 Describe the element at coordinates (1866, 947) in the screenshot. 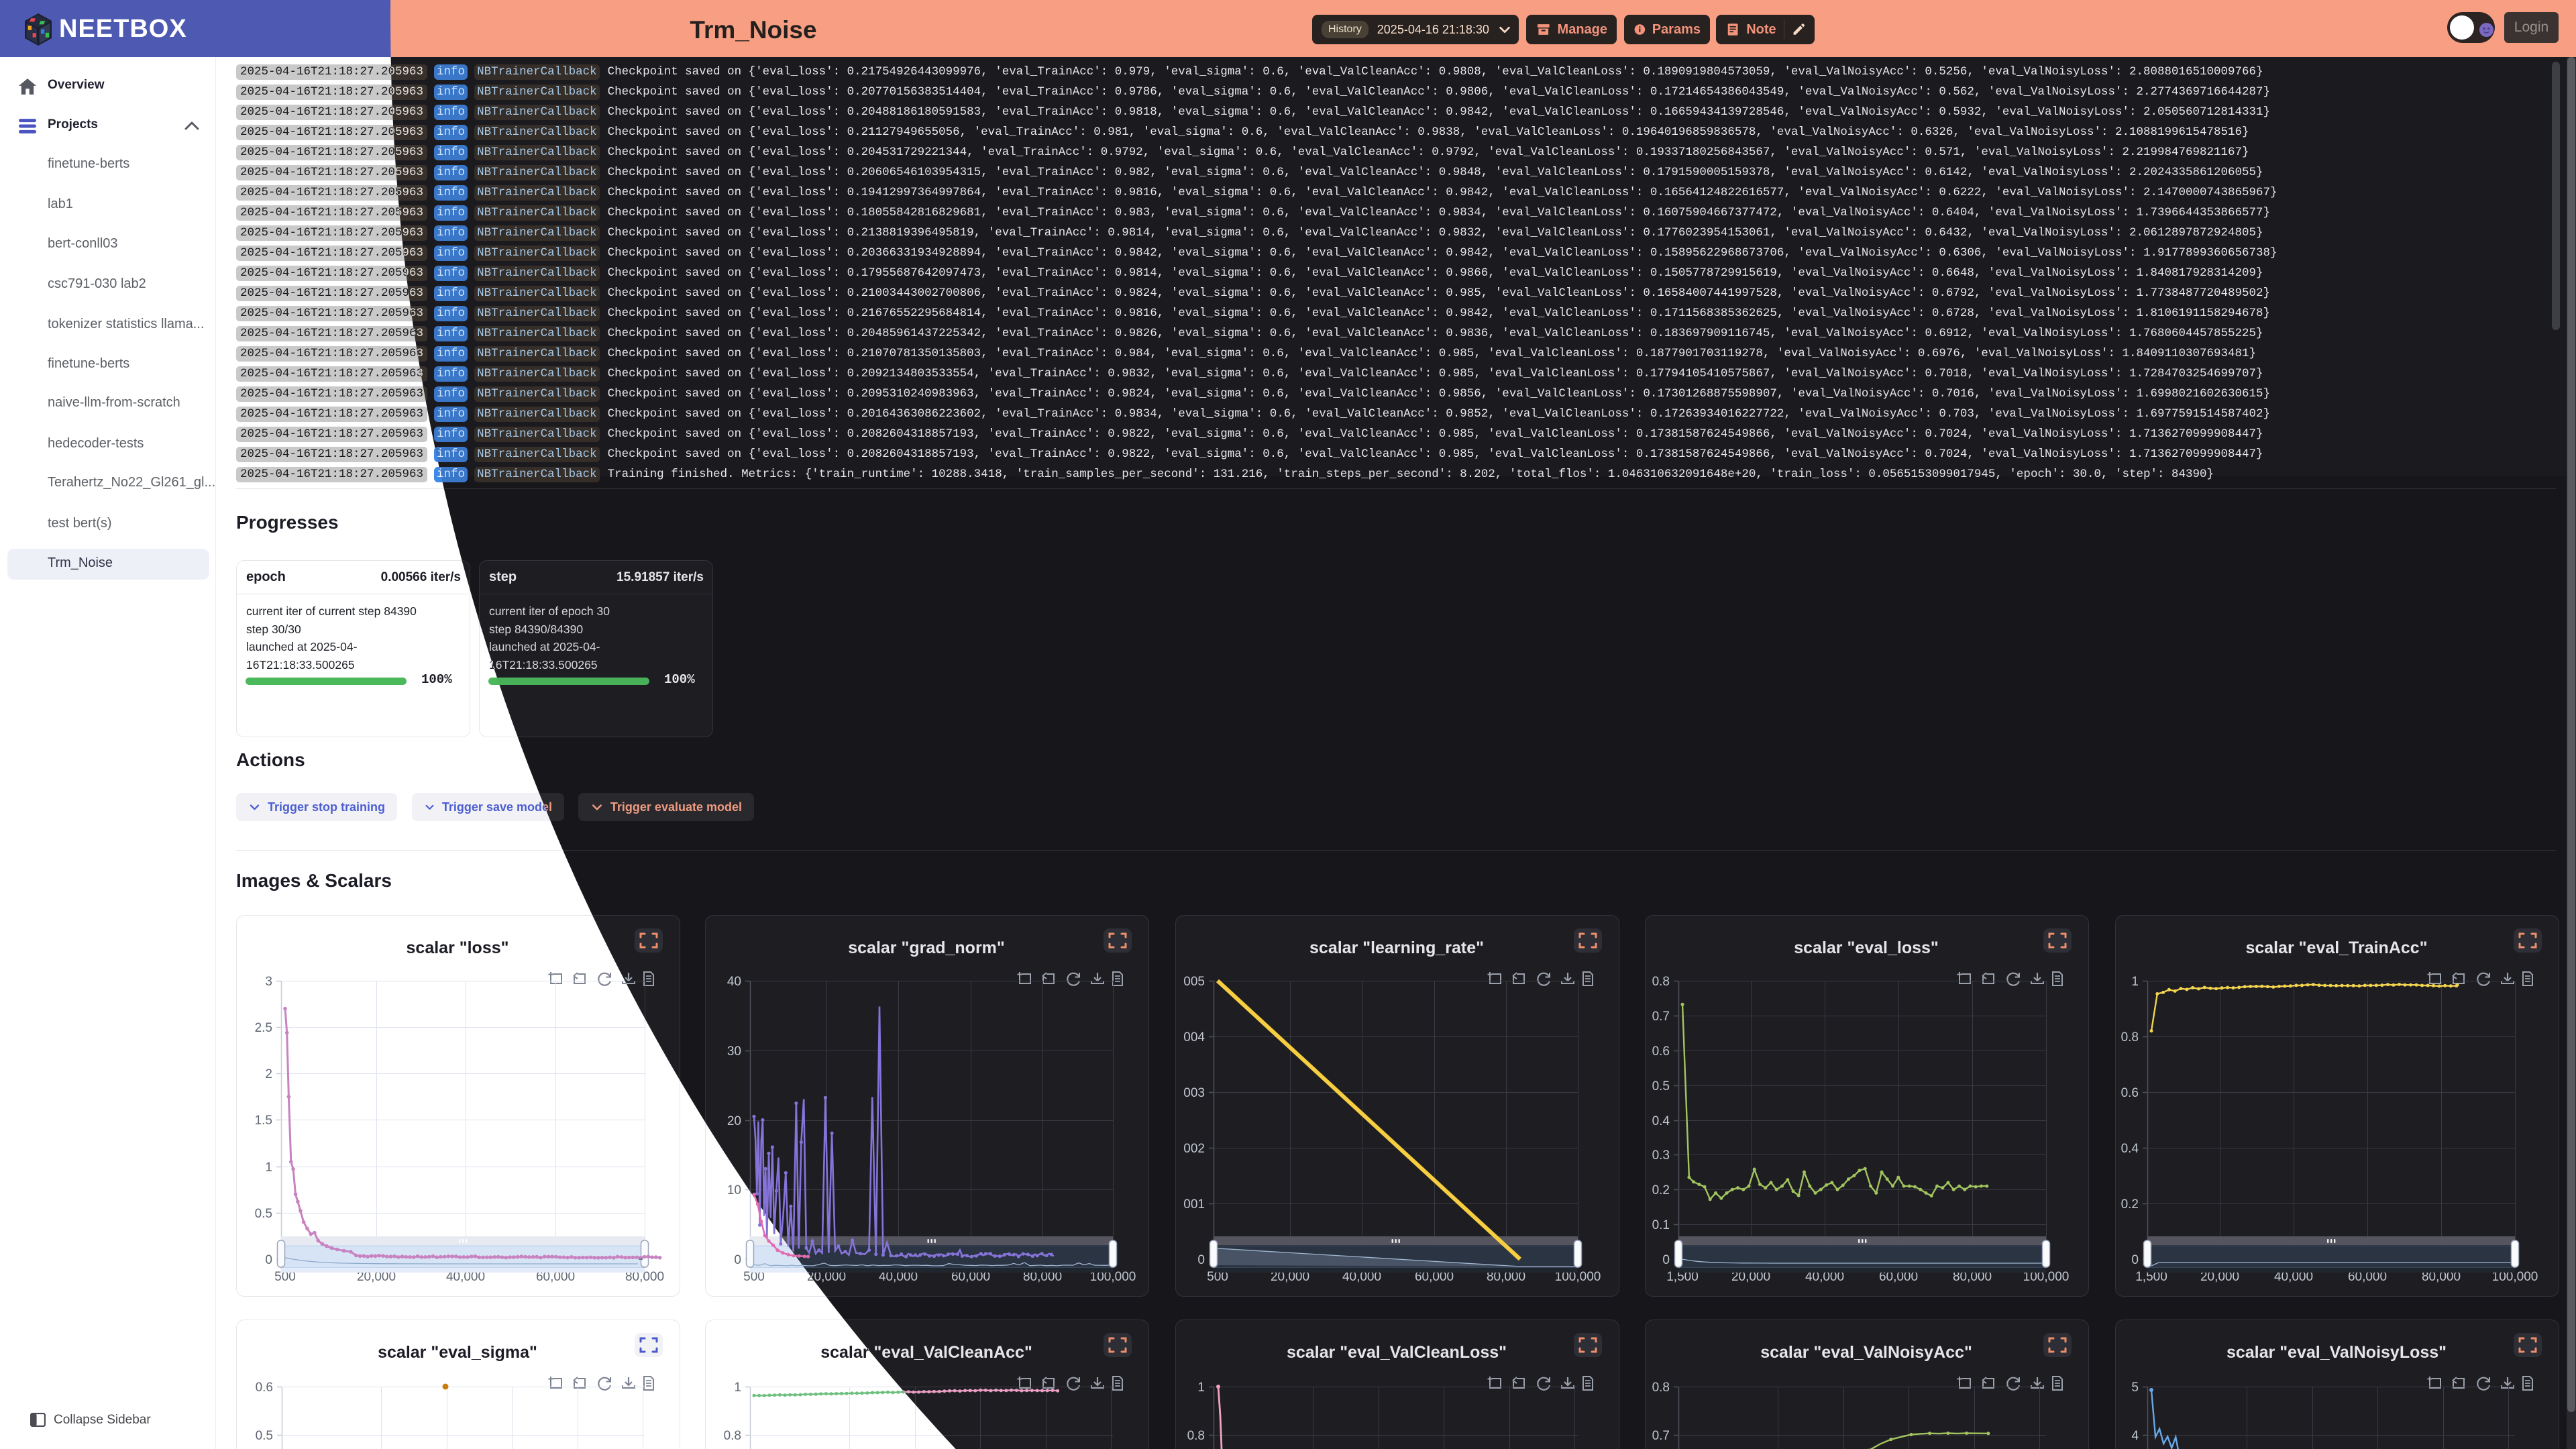

I see `svg-text: scalar "eval_loss"` at that location.